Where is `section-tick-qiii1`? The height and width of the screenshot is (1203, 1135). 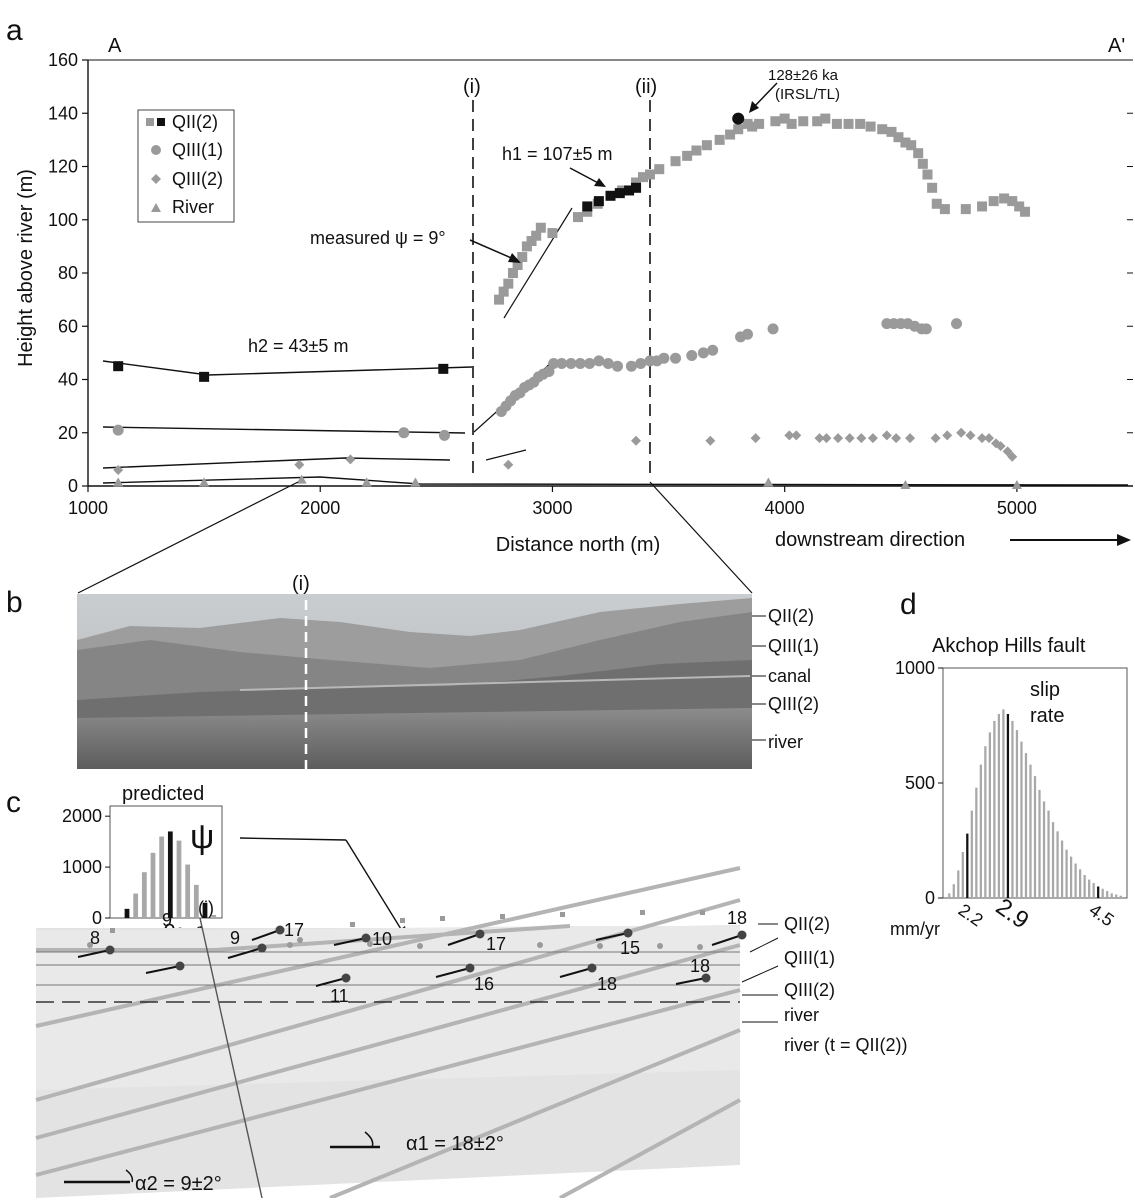
section-tick-qiii1 is located at coordinates (764, 945).